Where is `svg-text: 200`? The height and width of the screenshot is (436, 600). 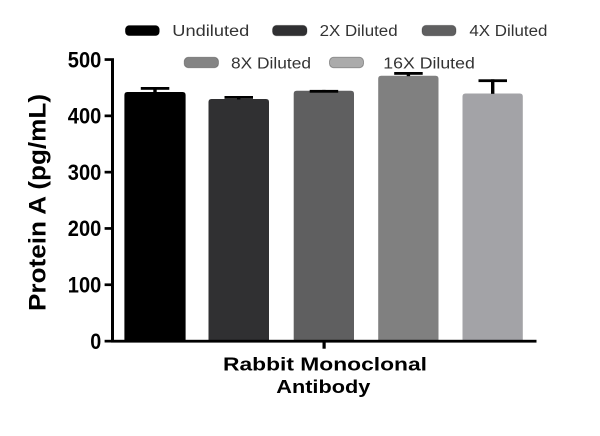 svg-text: 200 is located at coordinates (85, 228).